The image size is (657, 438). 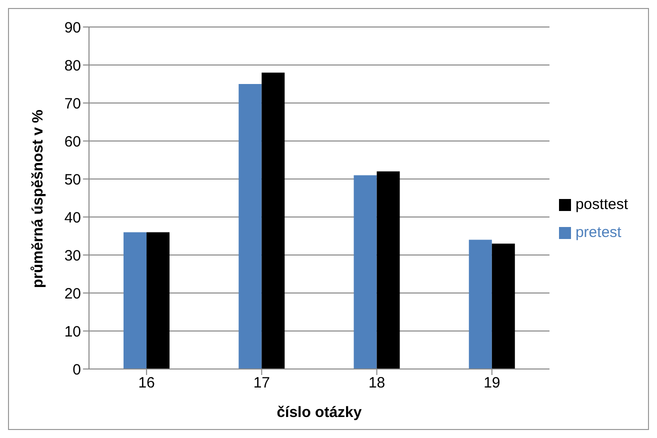 I want to click on y-axis-title: průměrná úspěšnost v %, so click(x=37, y=199).